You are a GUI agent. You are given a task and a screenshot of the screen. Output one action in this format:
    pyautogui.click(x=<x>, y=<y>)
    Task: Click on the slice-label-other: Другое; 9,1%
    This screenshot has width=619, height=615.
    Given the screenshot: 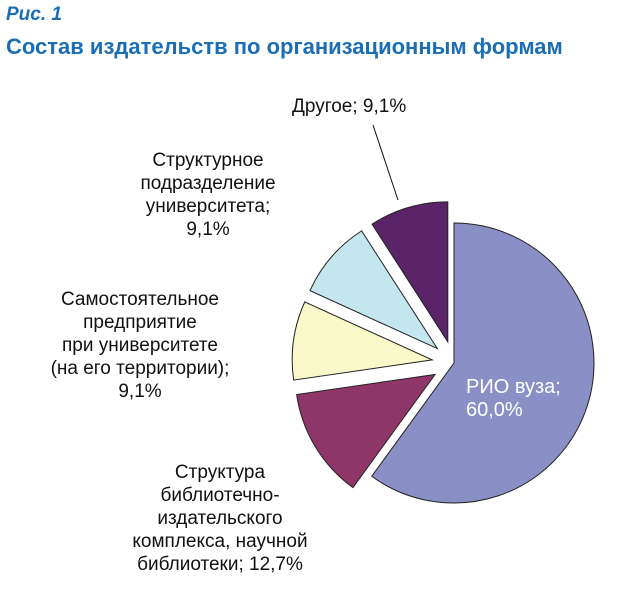 What is the action you would take?
    pyautogui.click(x=349, y=106)
    